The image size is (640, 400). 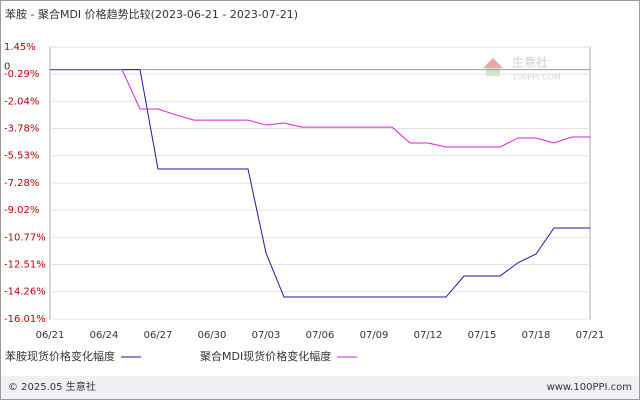 I want to click on footer-bar, so click(x=320, y=387).